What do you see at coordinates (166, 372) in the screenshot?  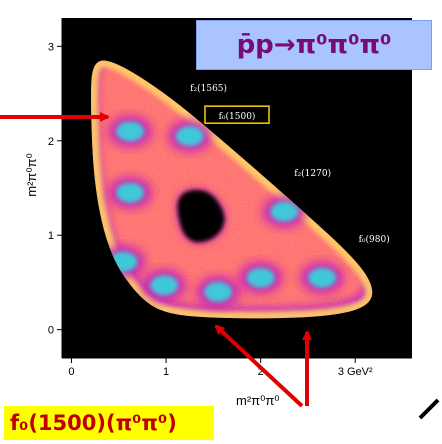 I see `x-tick-1: 1` at bounding box center [166, 372].